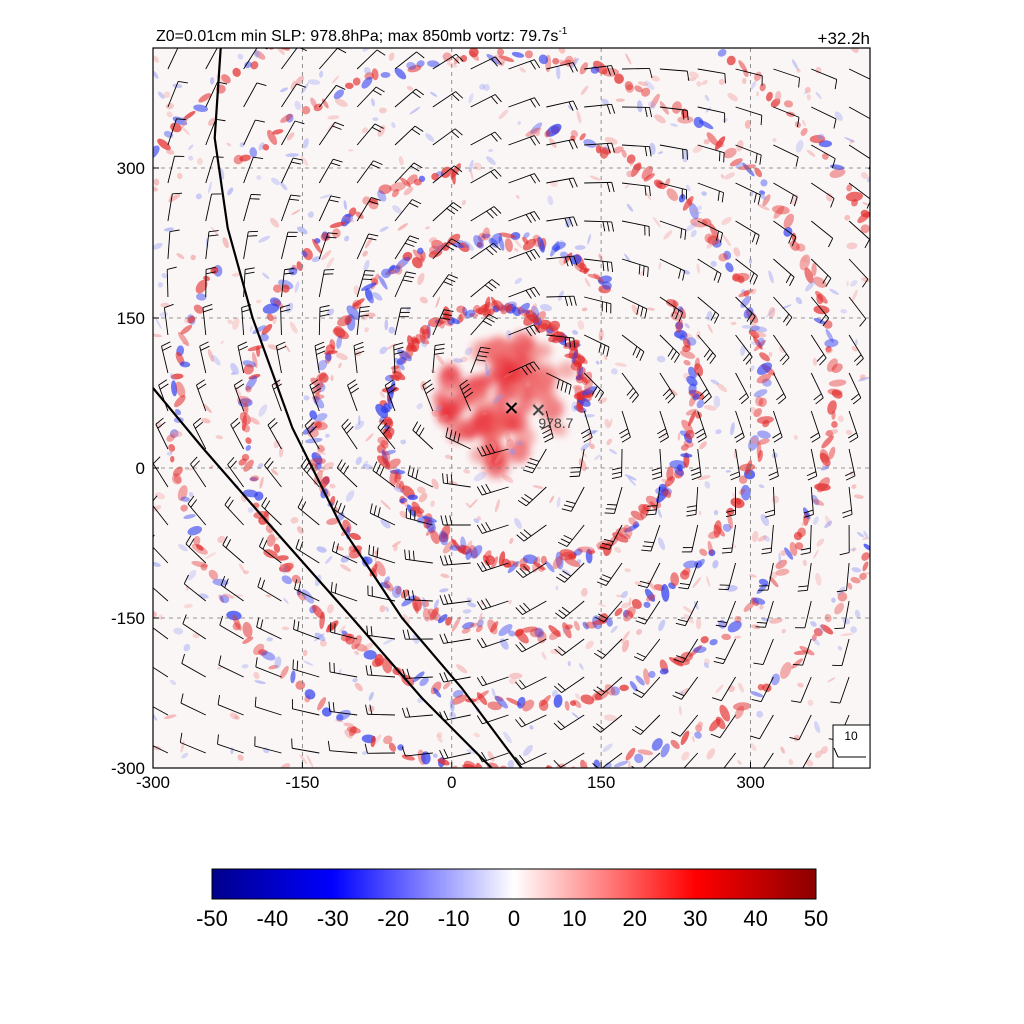 The image size is (1024, 1024). I want to click on y-tick-label: 300, so click(131, 168).